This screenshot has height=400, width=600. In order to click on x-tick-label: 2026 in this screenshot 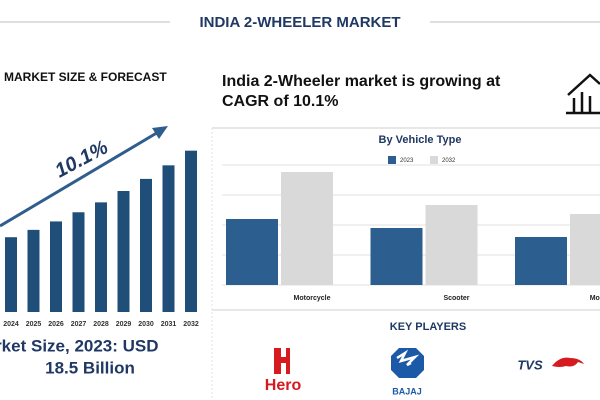, I will do `click(56, 324)`.